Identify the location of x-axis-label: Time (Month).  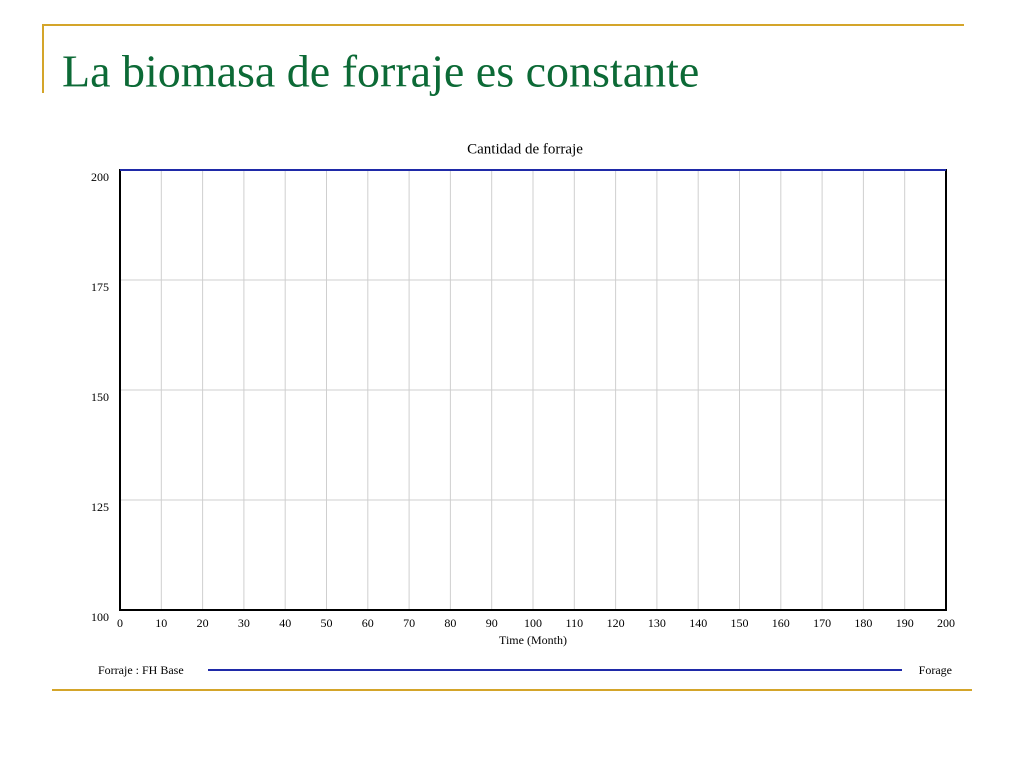
(533, 640).